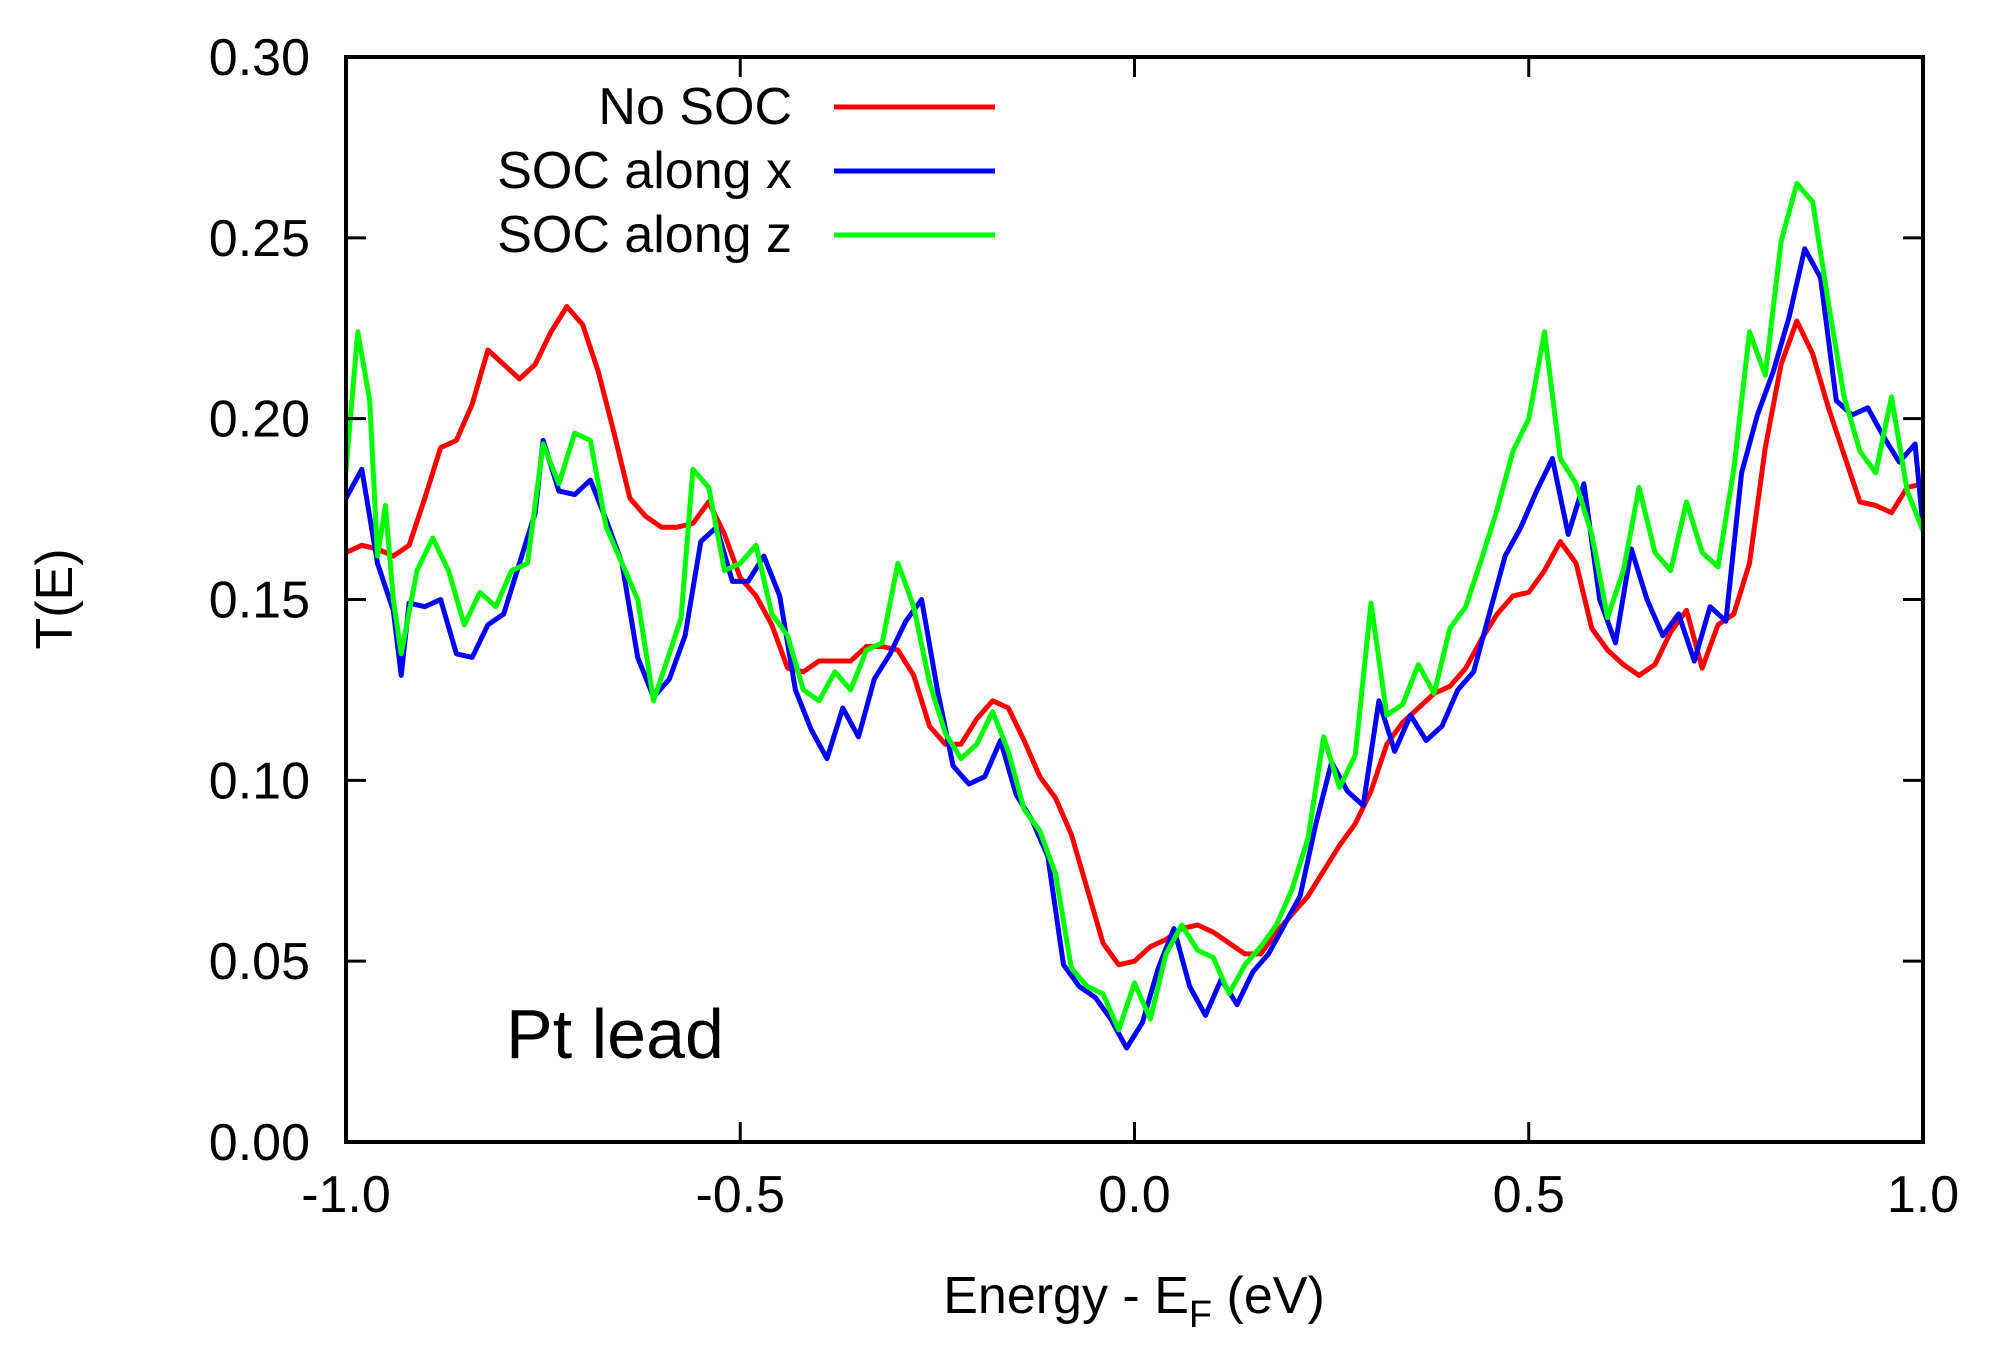 The height and width of the screenshot is (1361, 1991). Describe the element at coordinates (346, 1195) in the screenshot. I see `x-tick-label: -1.0` at that location.